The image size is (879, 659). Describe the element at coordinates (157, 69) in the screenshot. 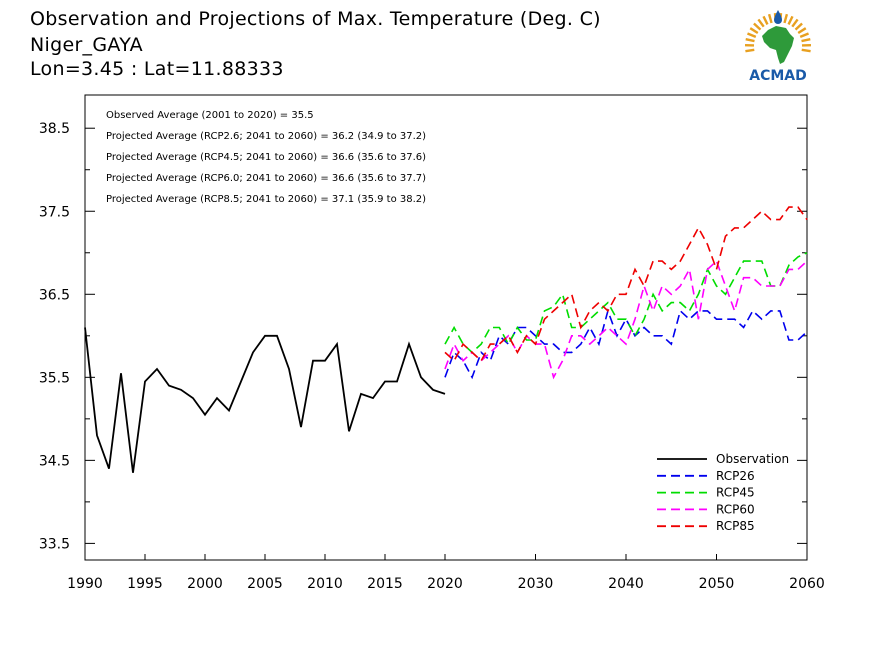

I see `coordinates: Lon=3.45 : Lat=11.88333` at that location.